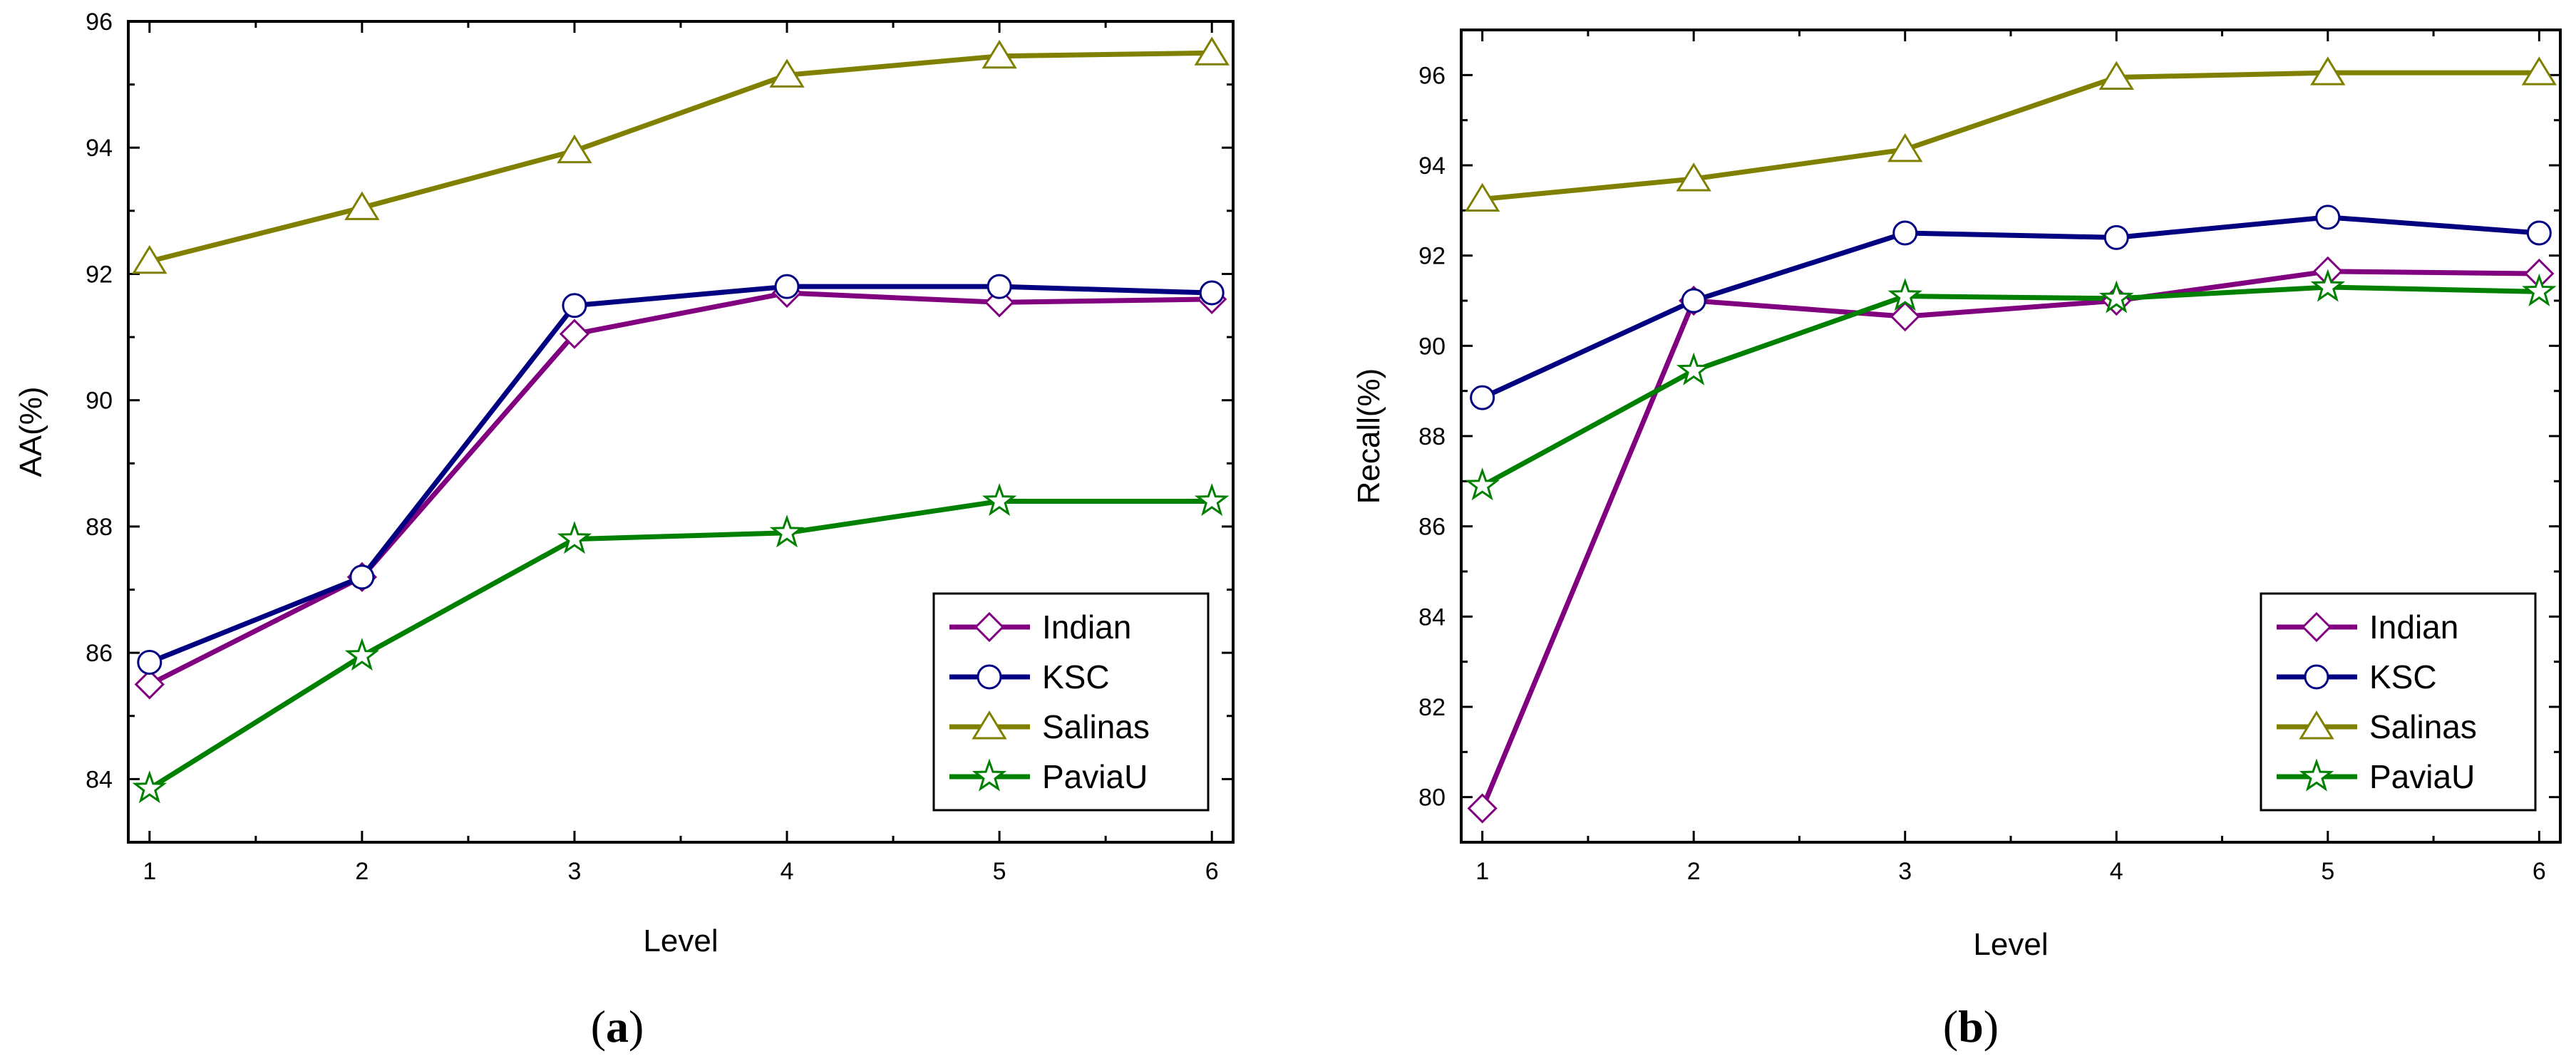 Image resolution: width=2576 pixels, height=1056 pixels. What do you see at coordinates (362, 871) in the screenshot?
I see `x-tick-label: 2` at bounding box center [362, 871].